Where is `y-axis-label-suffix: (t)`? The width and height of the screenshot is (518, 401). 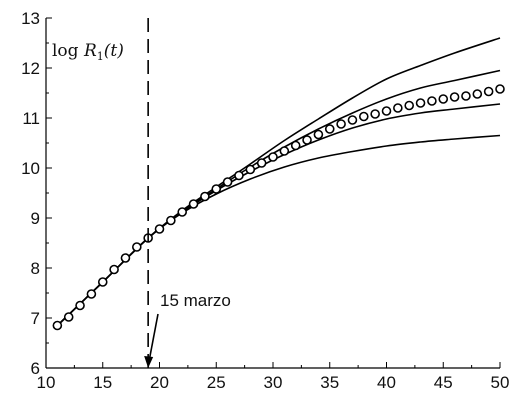
y-axis-label-suffix: (t) is located at coordinates (114, 51).